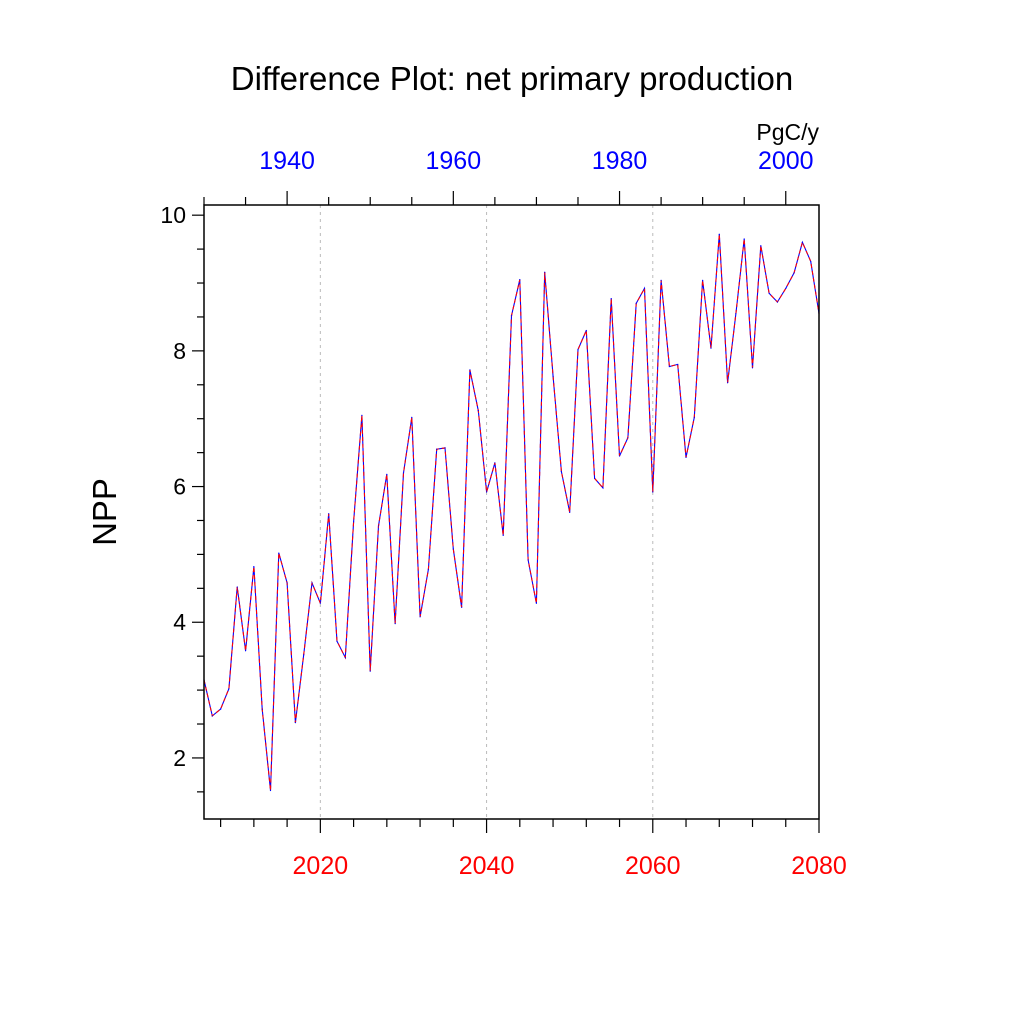 The height and width of the screenshot is (1024, 1024). I want to click on x-bottom-tick-label: 2060, so click(653, 866).